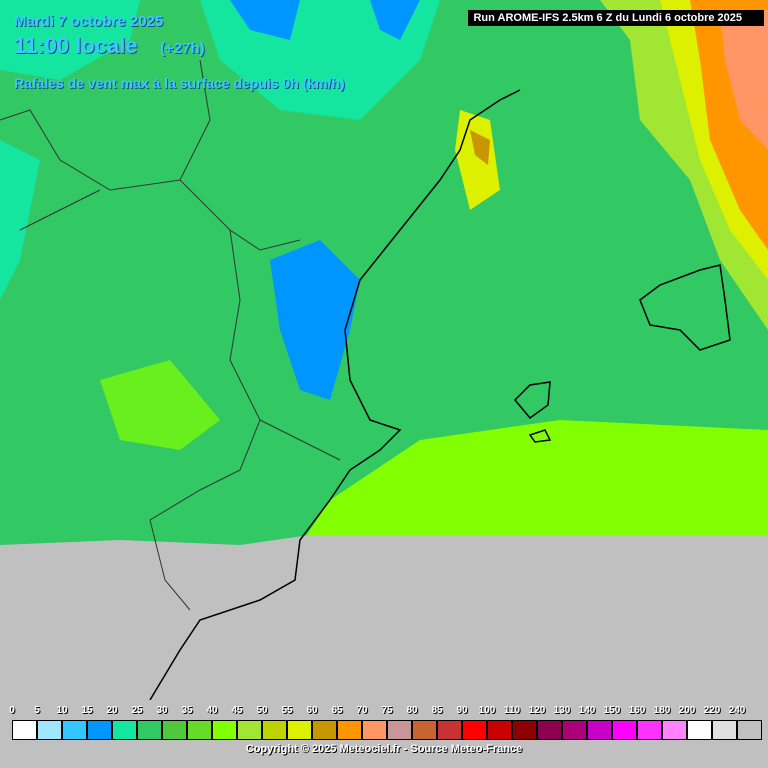 Image resolution: width=768 pixels, height=768 pixels. I want to click on legend-label: 25, so click(137, 710).